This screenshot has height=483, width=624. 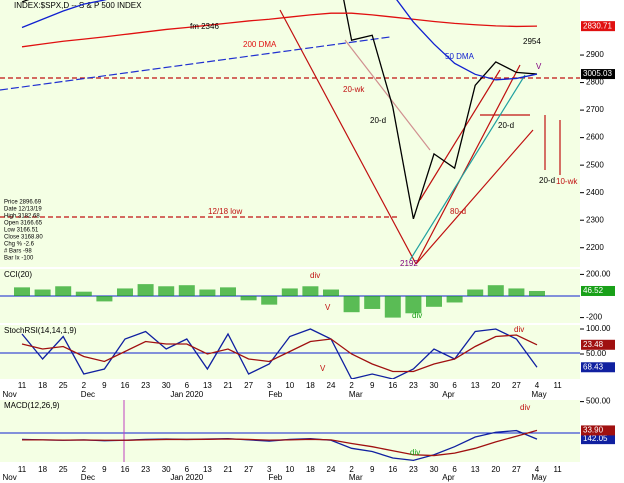 What do you see at coordinates (354, 89) in the screenshot?
I see `annotation: 20-wk` at bounding box center [354, 89].